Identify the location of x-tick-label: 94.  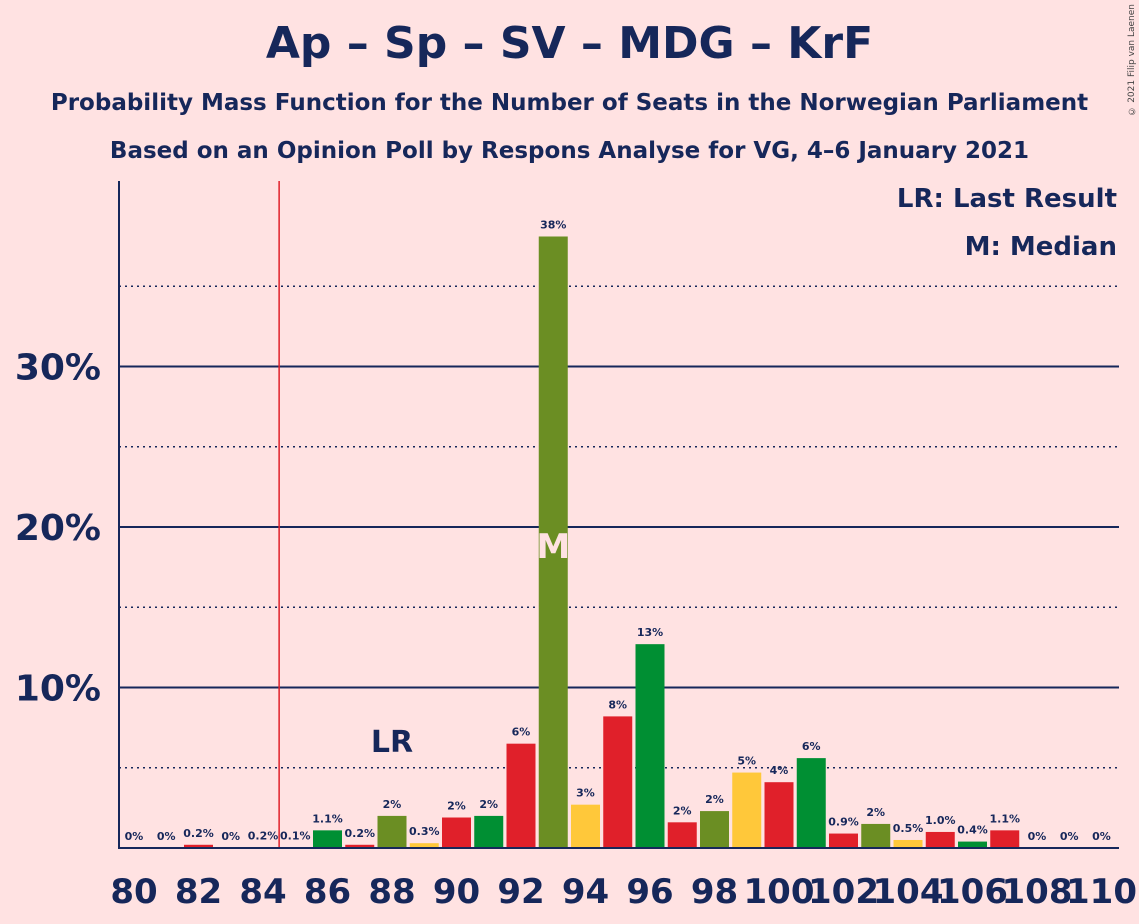
(585, 892).